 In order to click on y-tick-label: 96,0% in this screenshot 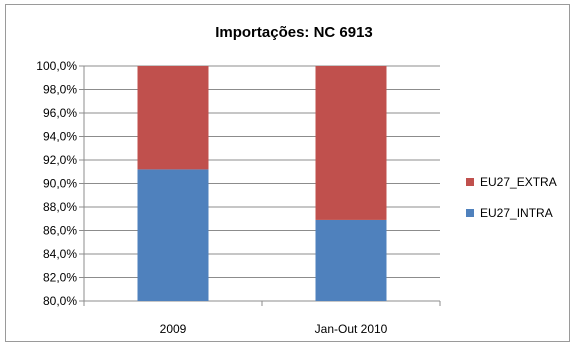, I will do `click(60, 113)`.